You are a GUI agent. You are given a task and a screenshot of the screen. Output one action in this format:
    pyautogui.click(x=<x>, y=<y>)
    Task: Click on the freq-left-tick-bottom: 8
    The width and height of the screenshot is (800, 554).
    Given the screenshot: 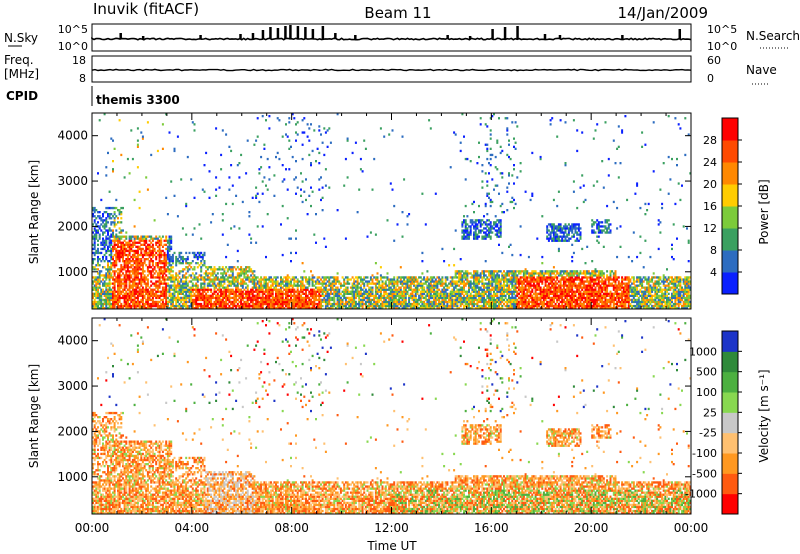 What is the action you would take?
    pyautogui.click(x=82, y=78)
    